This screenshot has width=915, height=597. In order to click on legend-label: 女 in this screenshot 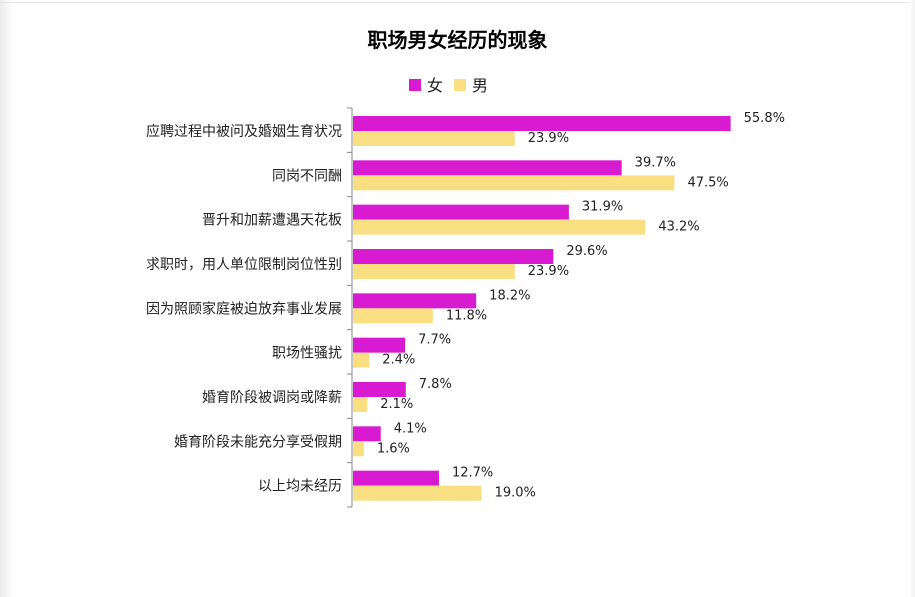, I will do `click(435, 85)`.